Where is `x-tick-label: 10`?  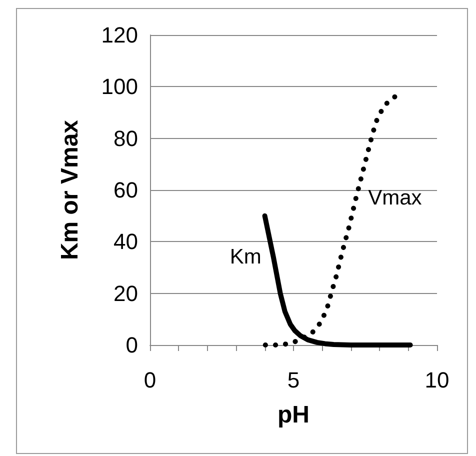 x-tick-label: 10 is located at coordinates (437, 380).